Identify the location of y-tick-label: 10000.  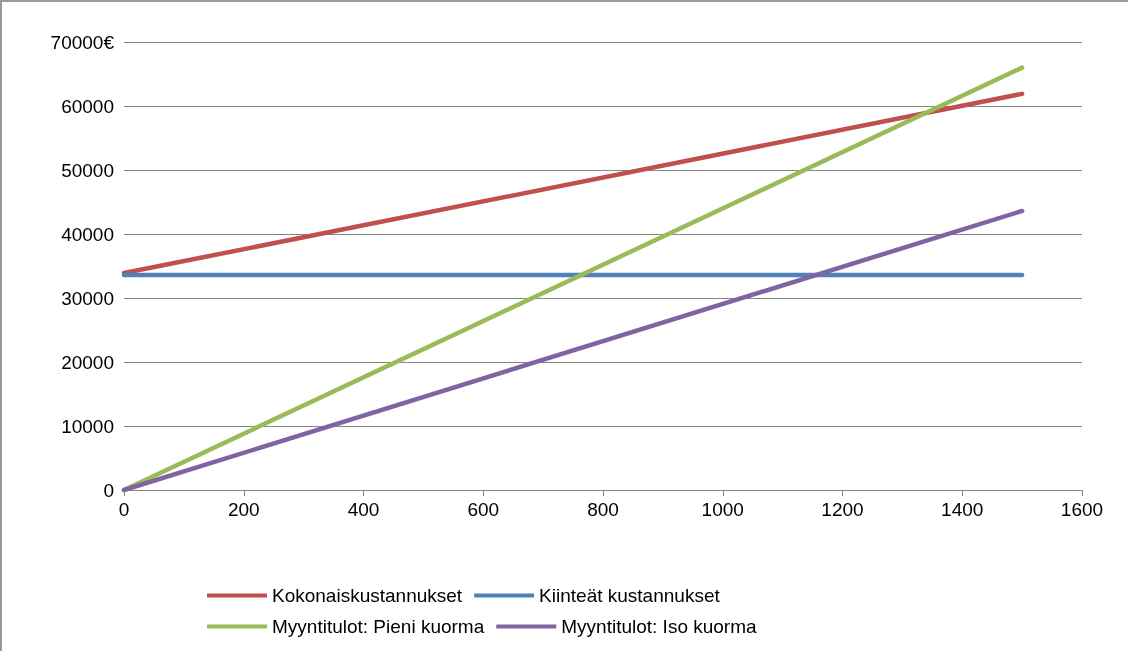
(87, 426).